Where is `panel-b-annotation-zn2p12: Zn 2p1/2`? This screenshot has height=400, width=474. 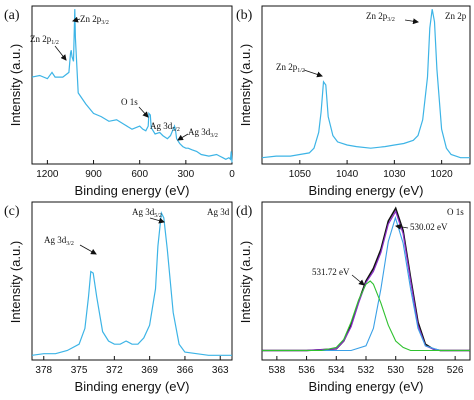
panel-b-annotation-zn2p12: Zn 2p1/2 is located at coordinates (299, 70).